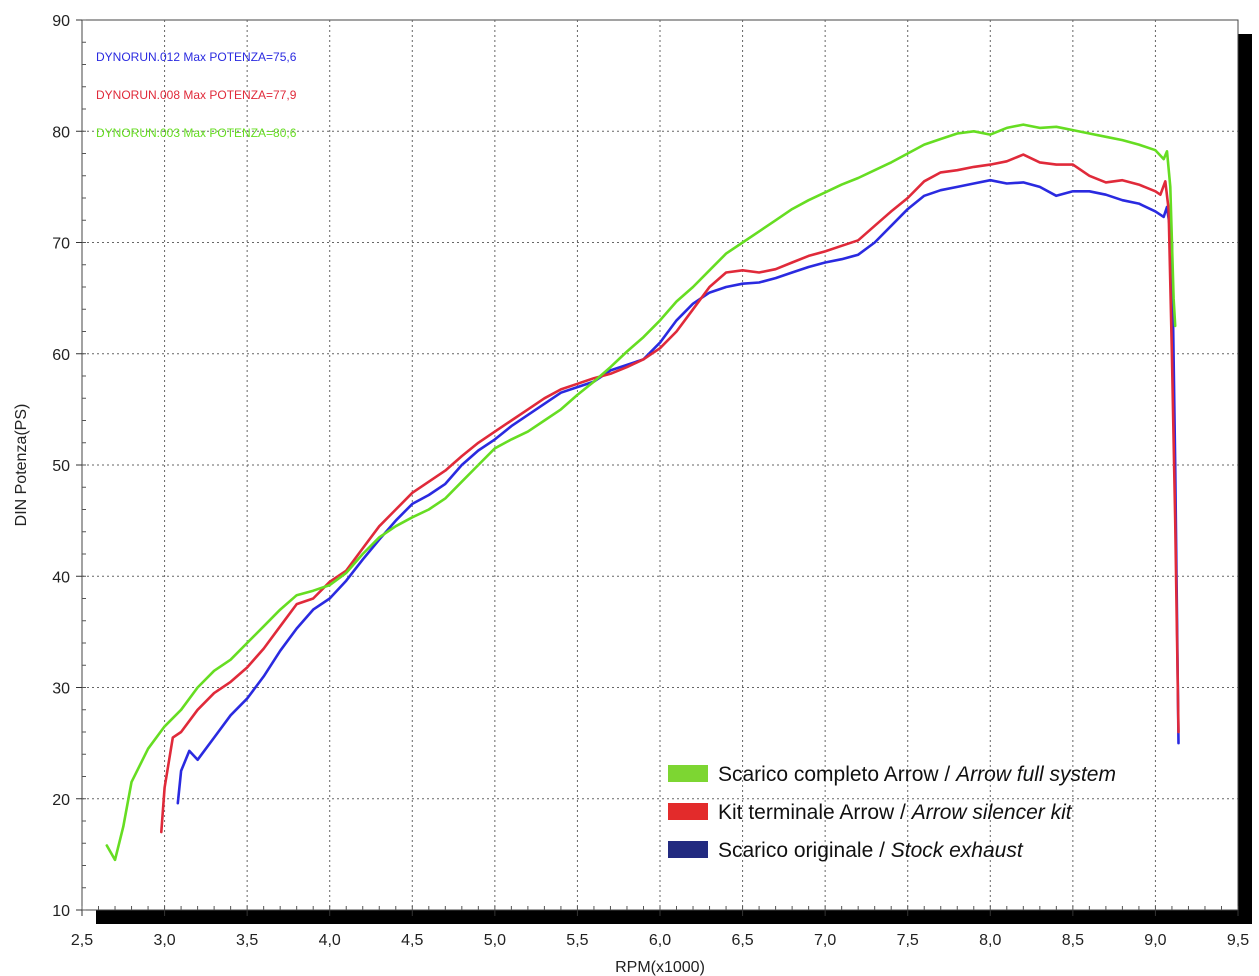 This screenshot has width=1259, height=976. I want to click on run-label: DYNORUN.012 Max POTENZA=75,6, so click(196, 57).